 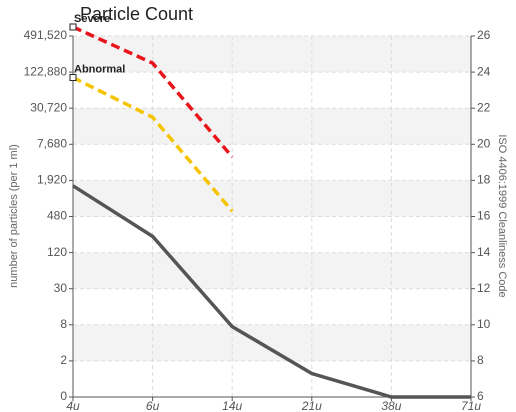 I want to click on y2-tick-label: 20, so click(x=484, y=143).